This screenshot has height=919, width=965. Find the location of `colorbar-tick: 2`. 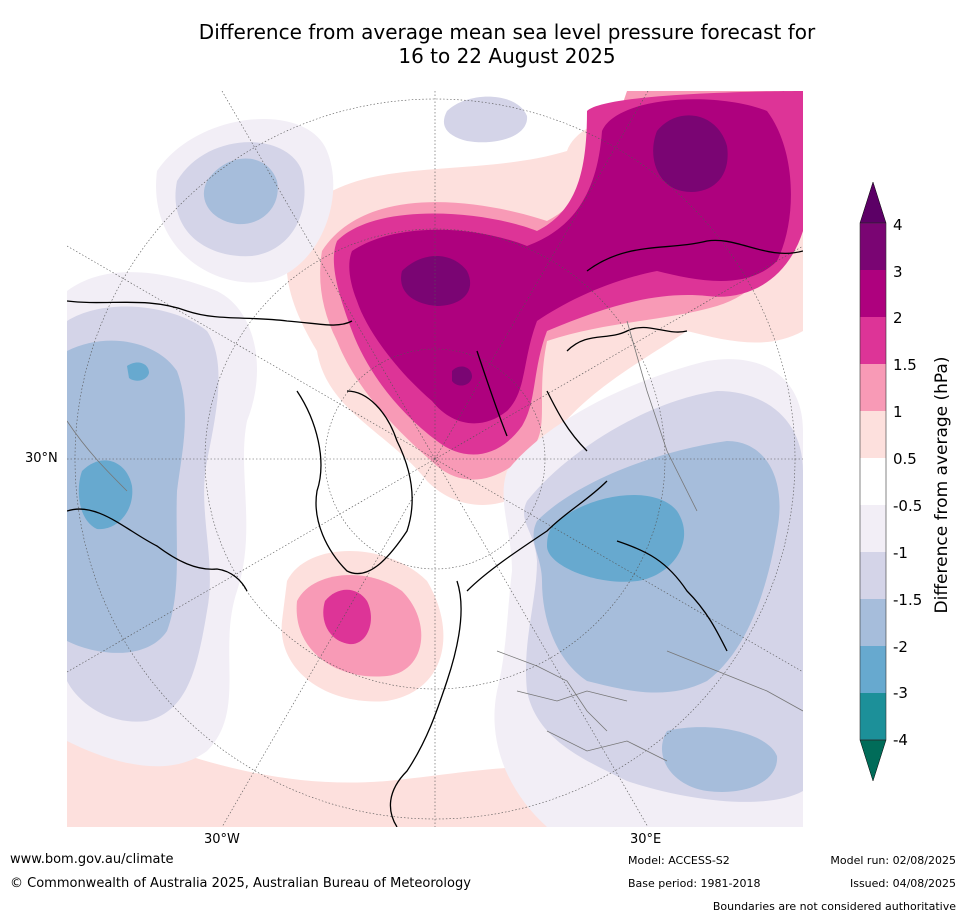

colorbar-tick: 2 is located at coordinates (898, 318).